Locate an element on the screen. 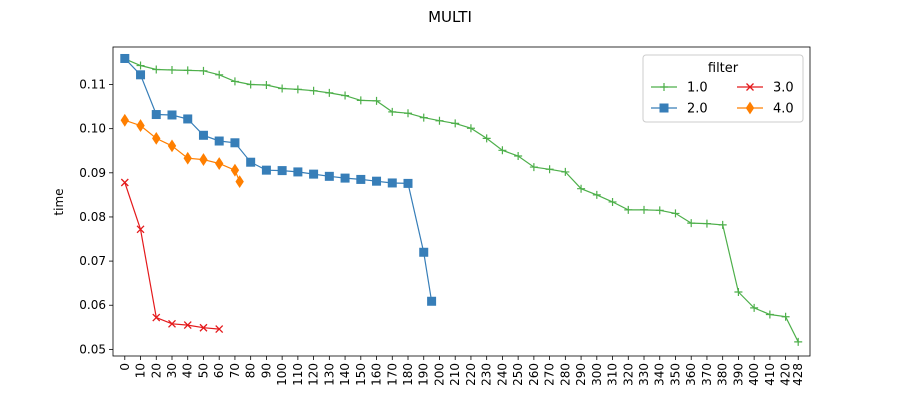  chart-title: MULTI is located at coordinates (450, 17).